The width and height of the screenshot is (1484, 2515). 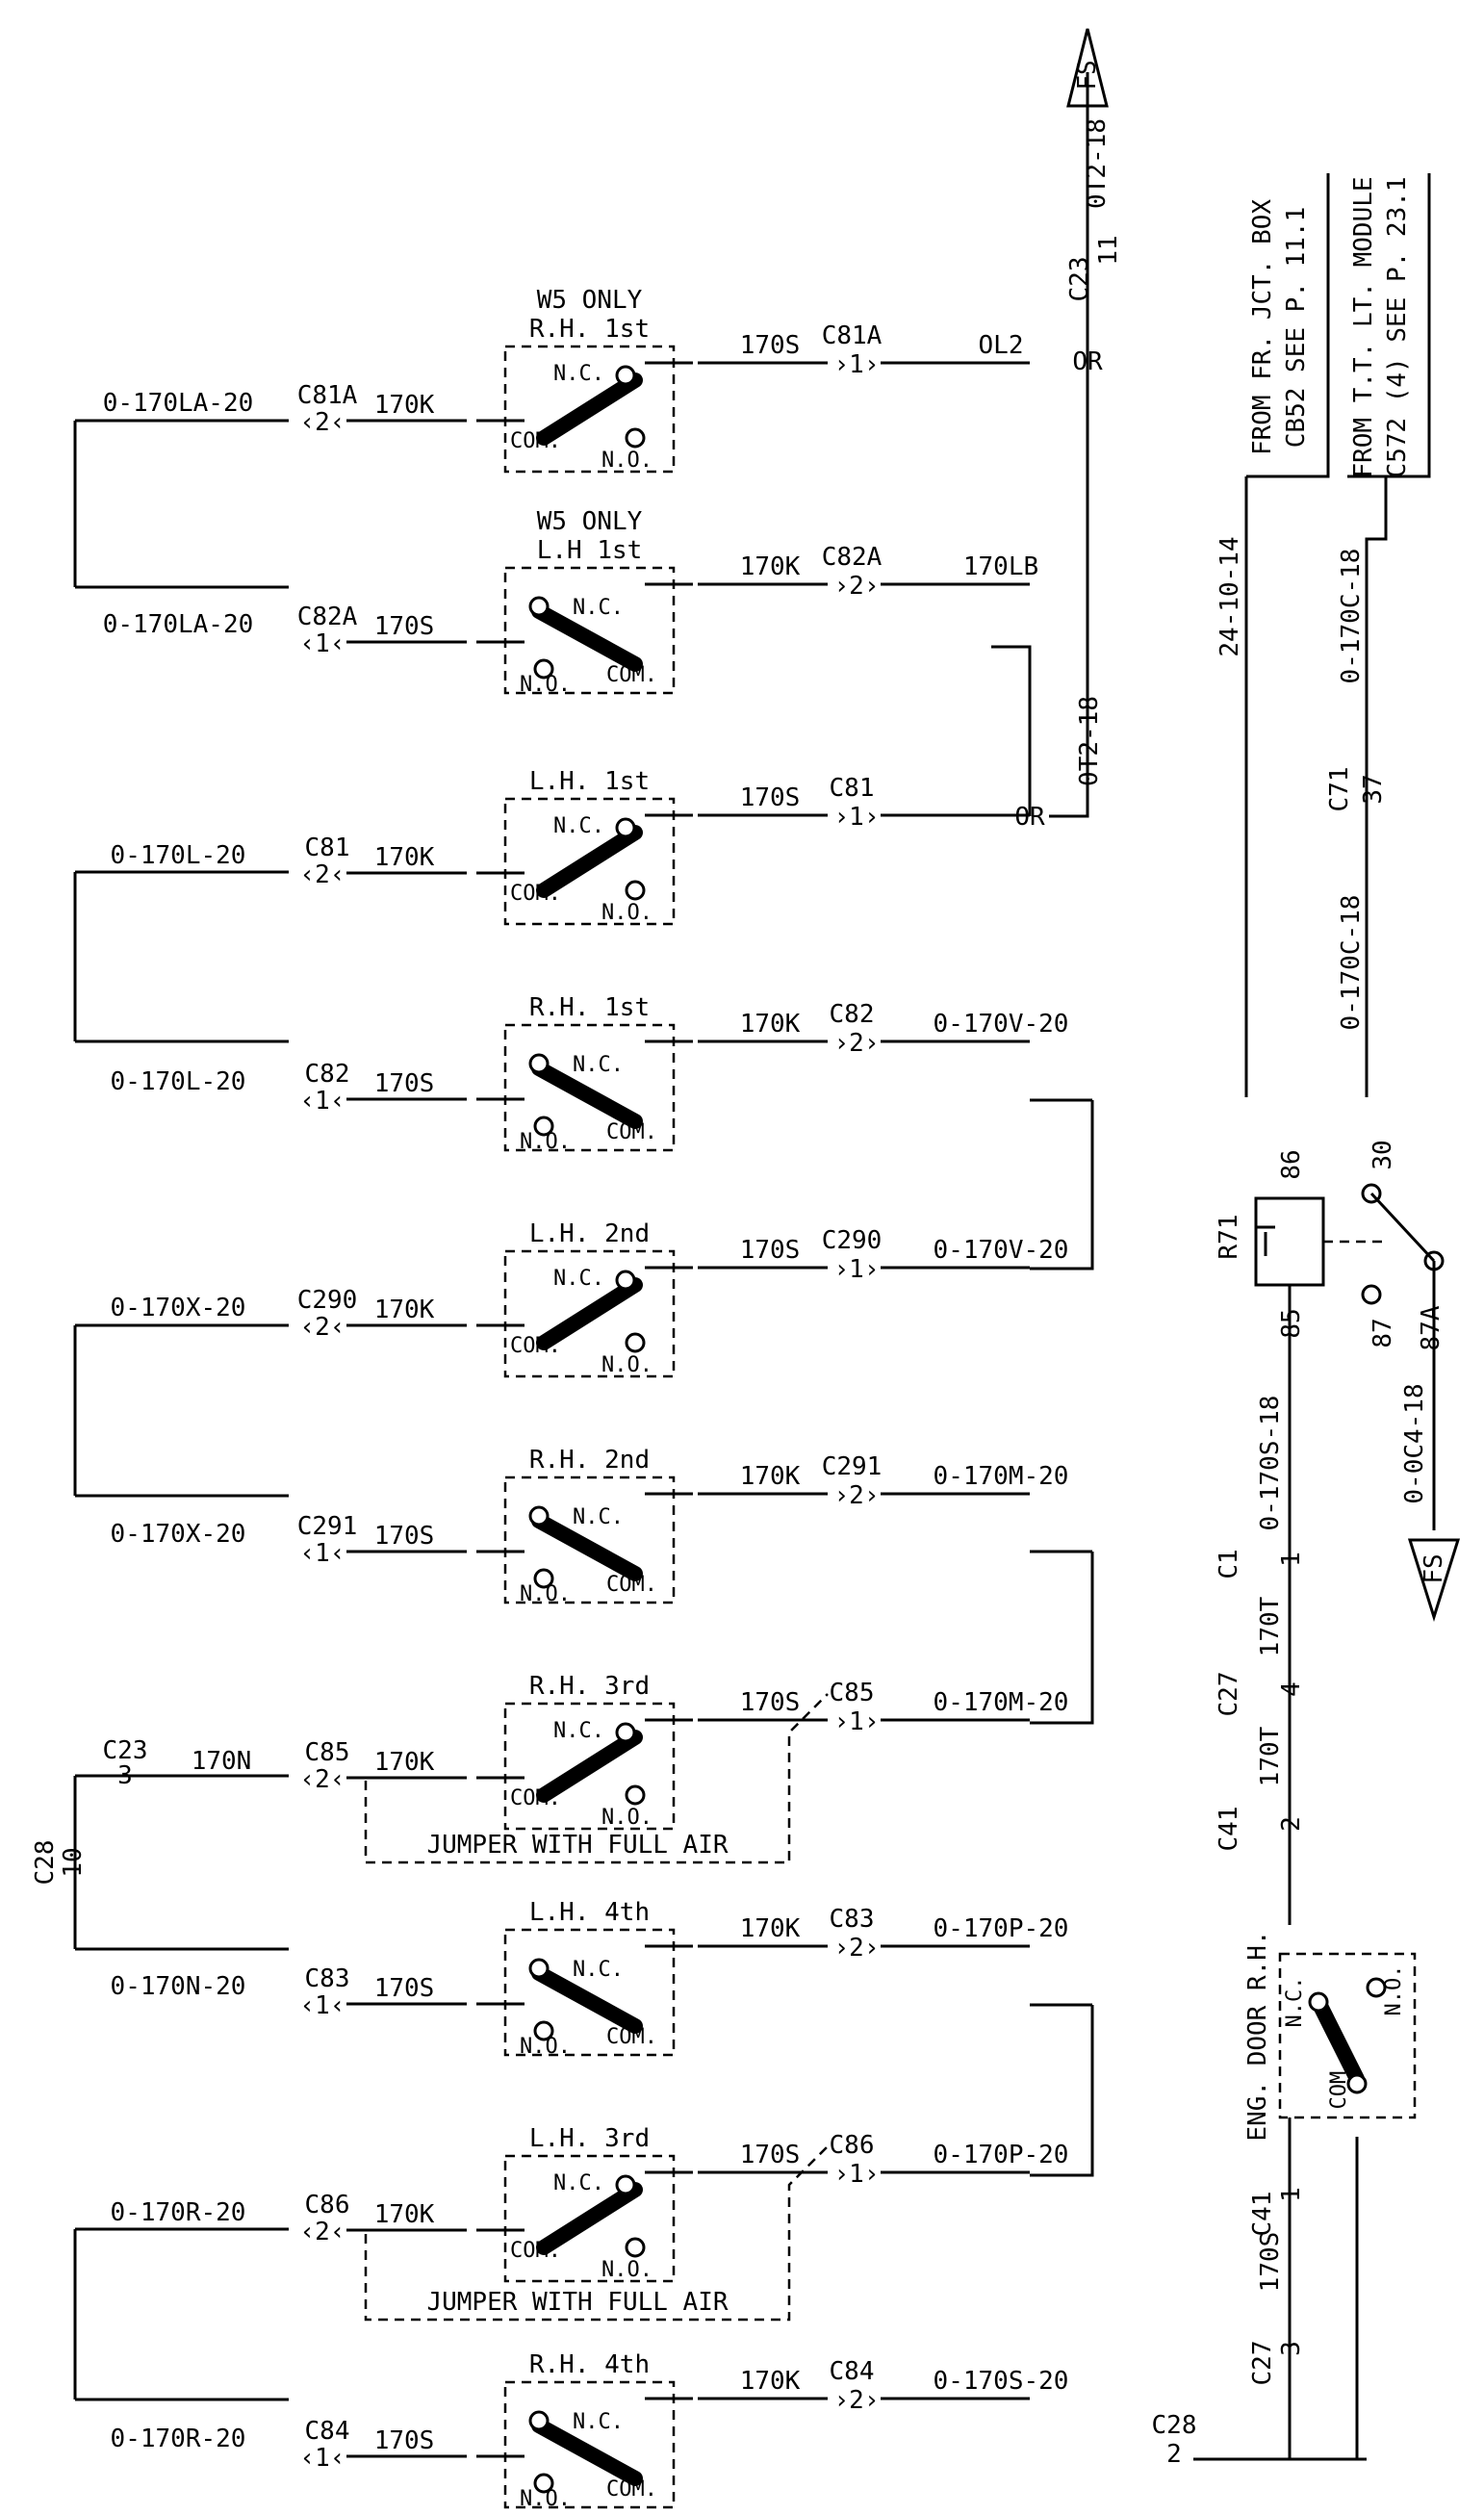 I want to click on eng-door-com: COM., so click(x=1339, y=2084).